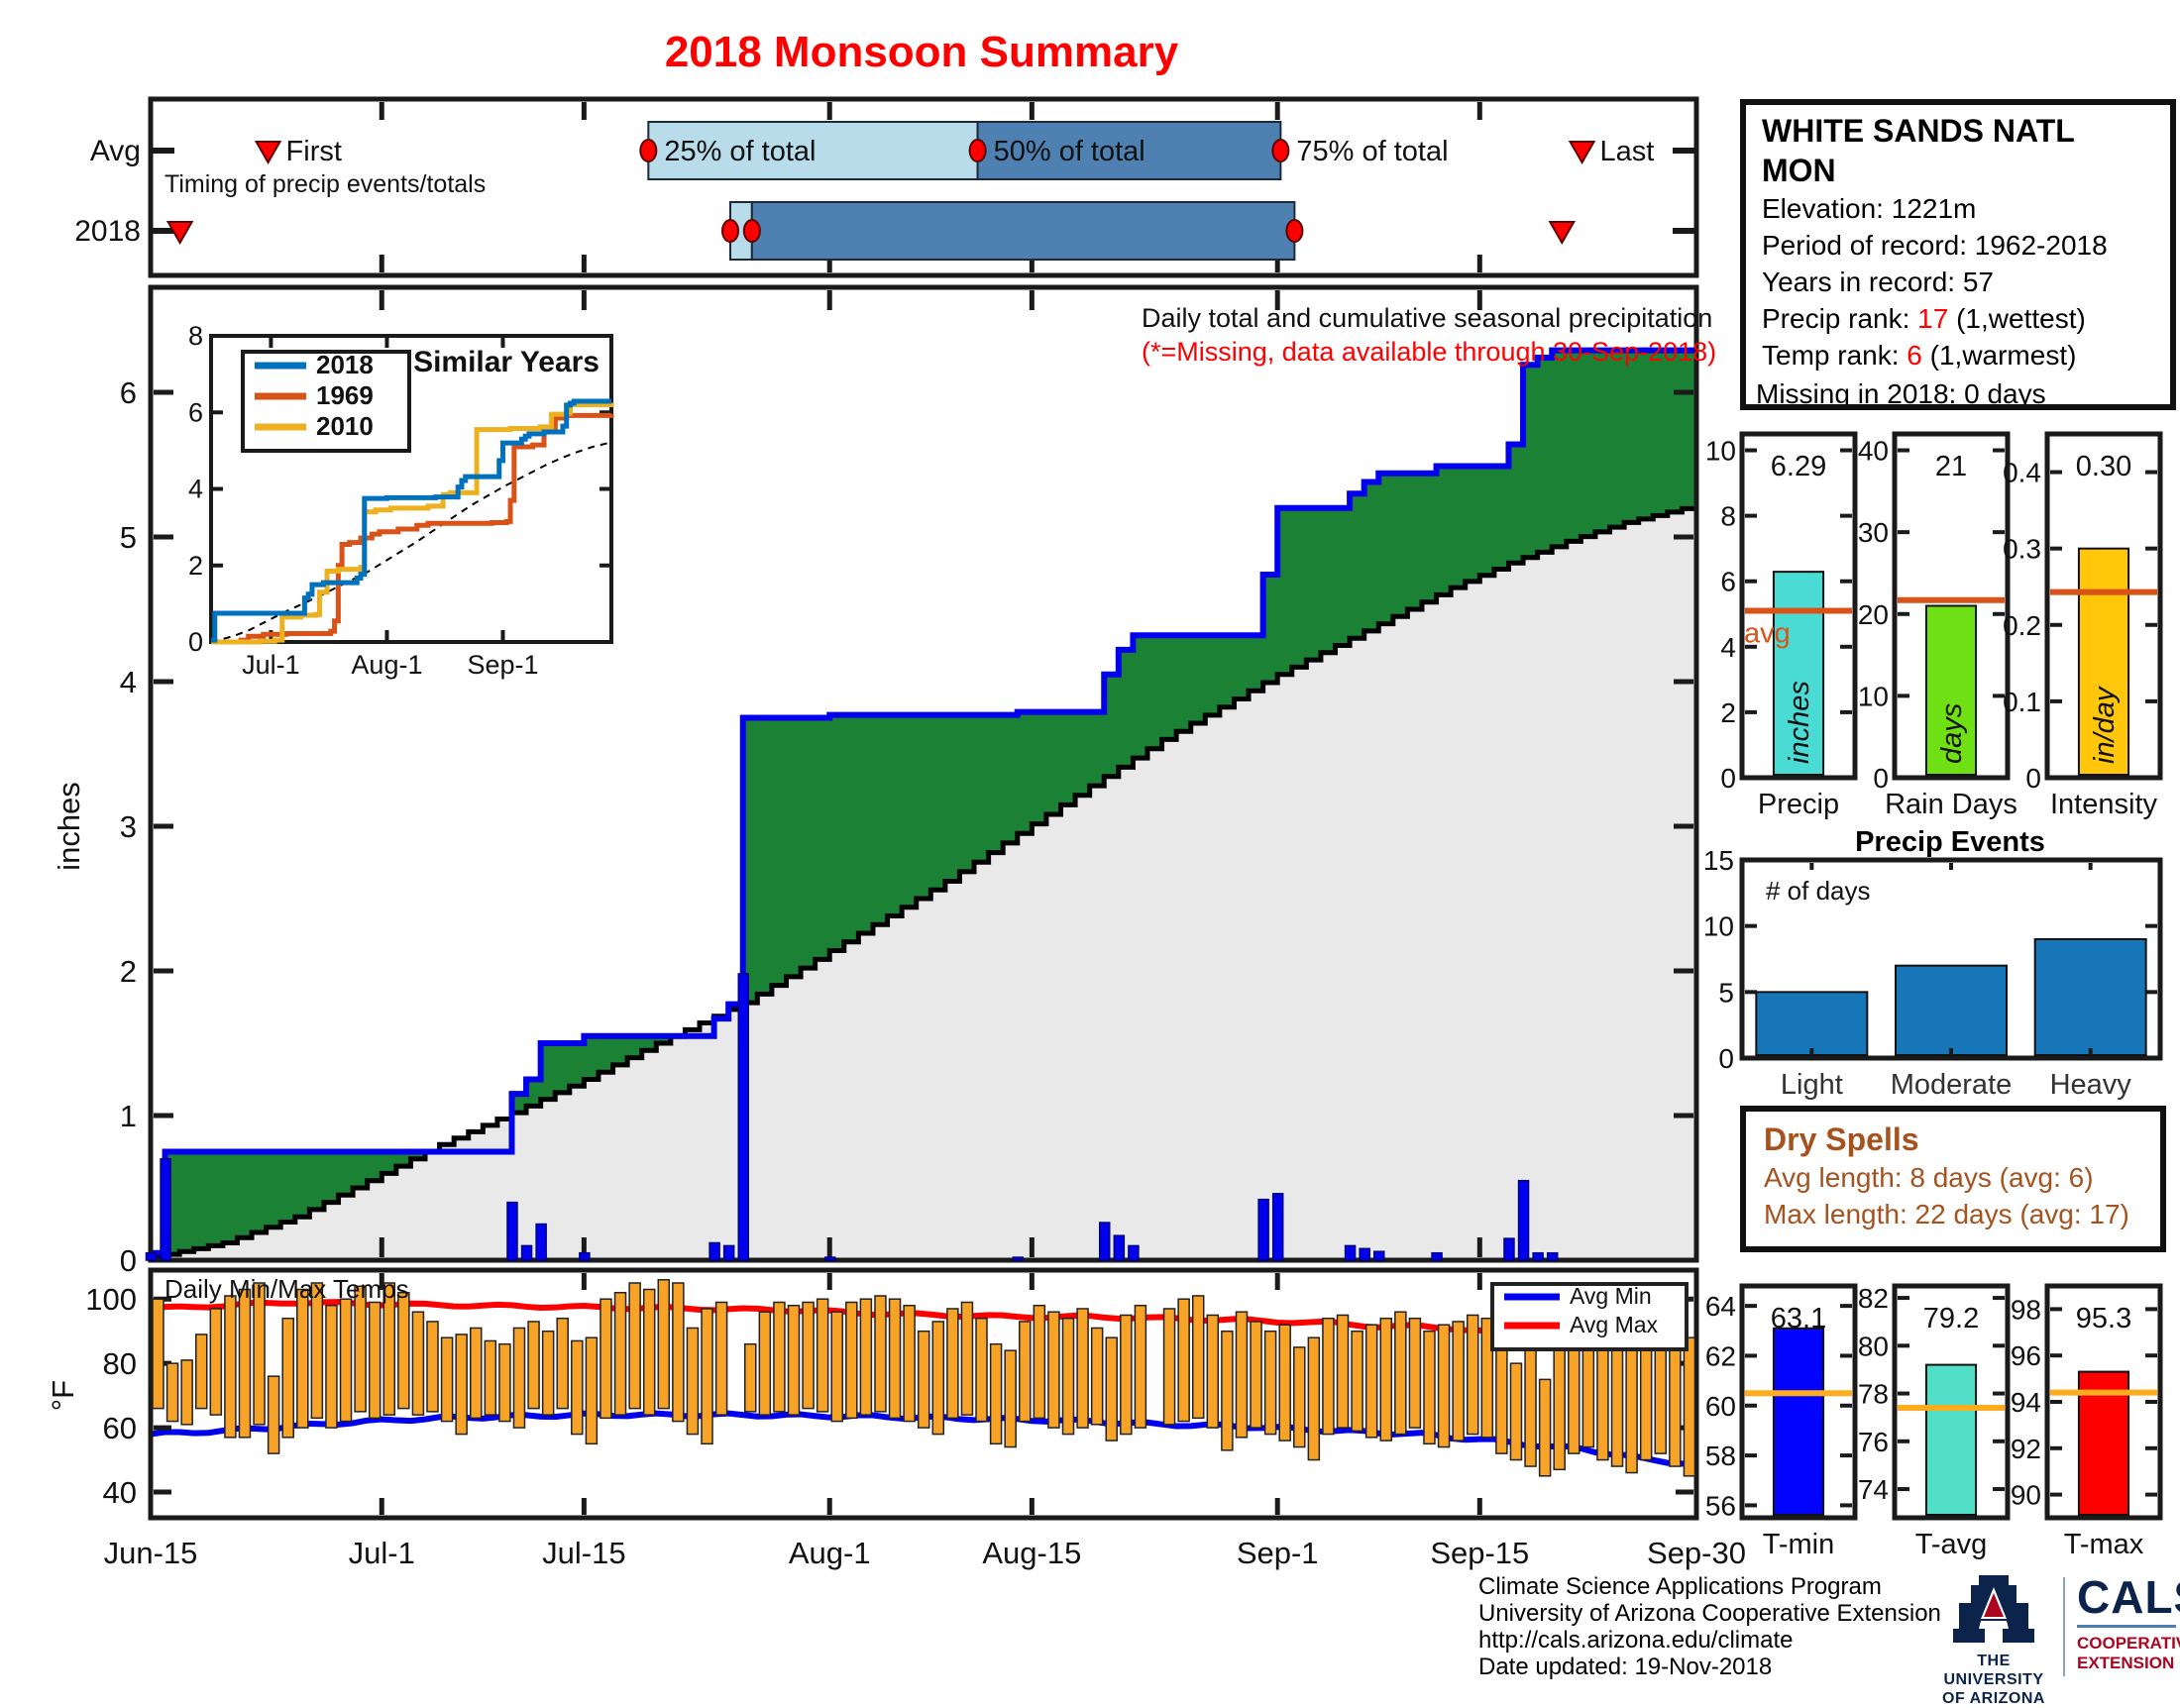 The height and width of the screenshot is (1708, 2180). Describe the element at coordinates (1720, 1505) in the screenshot. I see `svg-text: 56` at that location.